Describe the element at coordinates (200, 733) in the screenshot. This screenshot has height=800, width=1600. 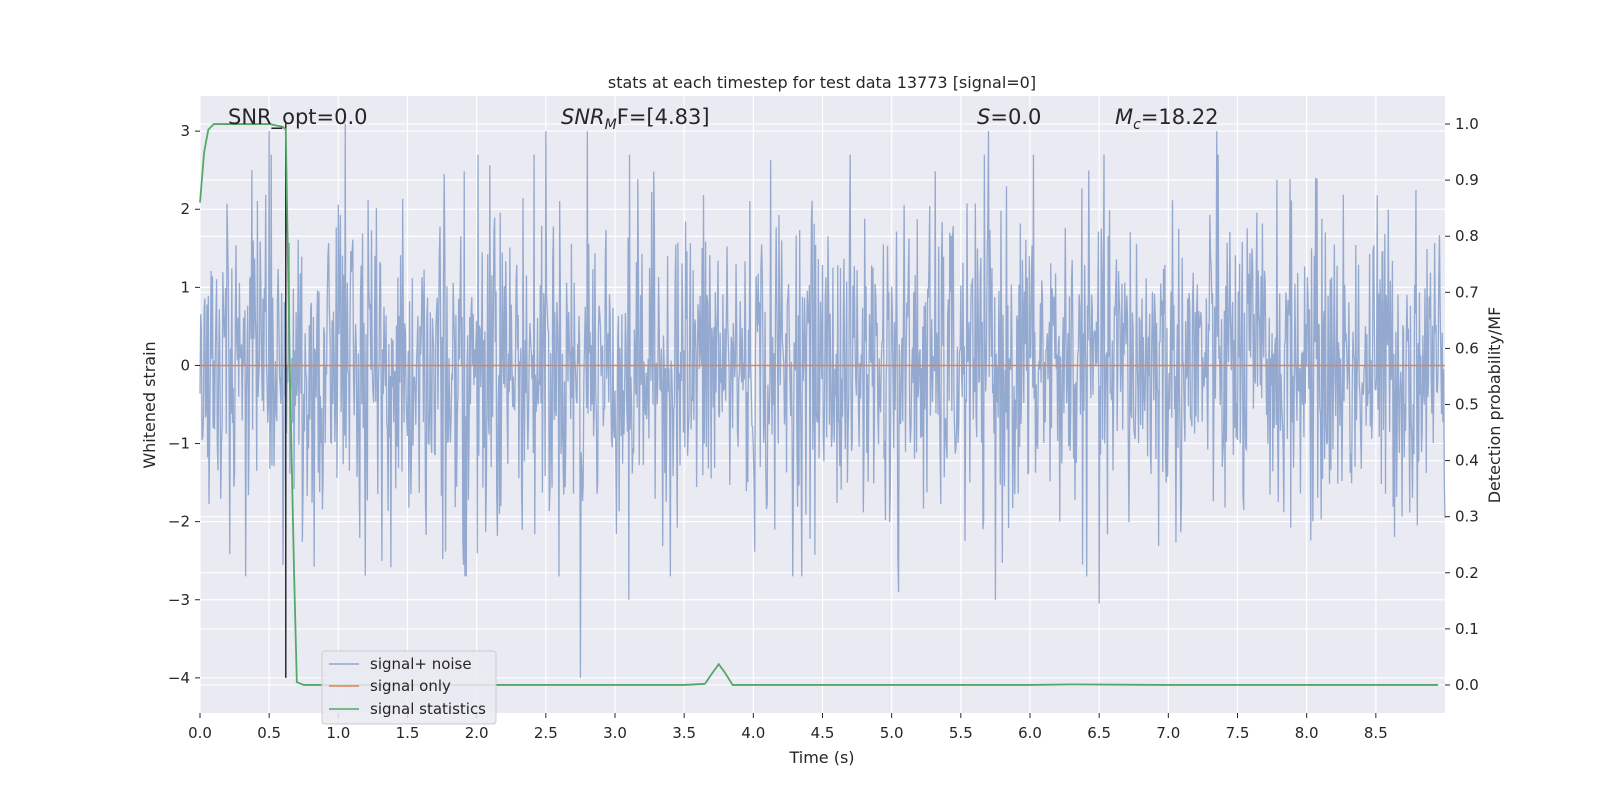
I see `x-tick-label: 0.0` at that location.